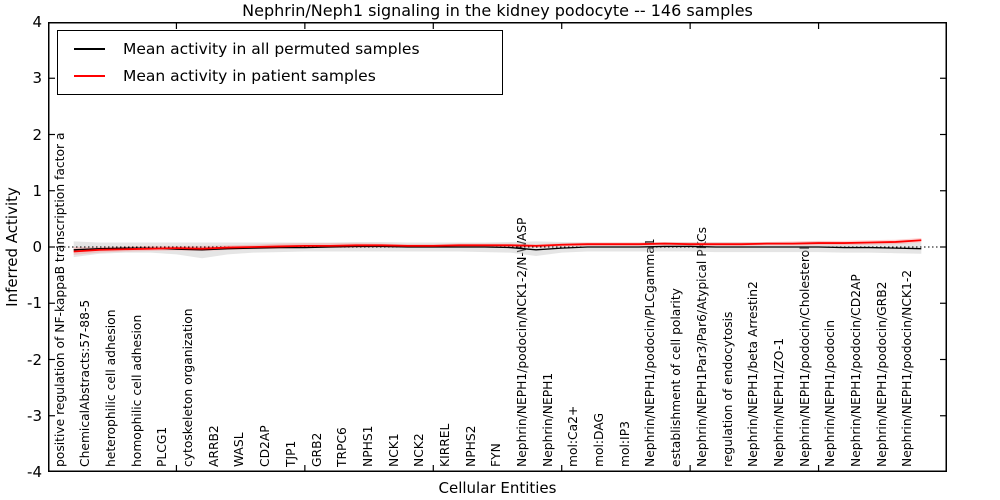 Image resolution: width=1000 pixels, height=500 pixels. I want to click on x-tick-label: Nephrin/NEPH1/ZO-1, so click(778, 402).